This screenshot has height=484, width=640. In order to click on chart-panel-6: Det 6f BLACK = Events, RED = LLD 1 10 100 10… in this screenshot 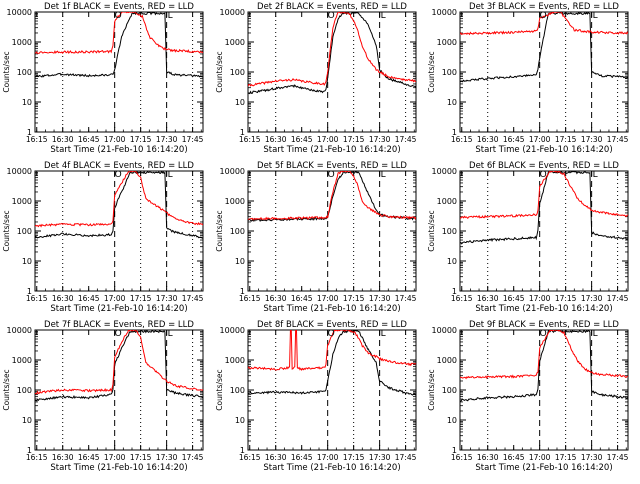, I will do `click(528, 237)`.